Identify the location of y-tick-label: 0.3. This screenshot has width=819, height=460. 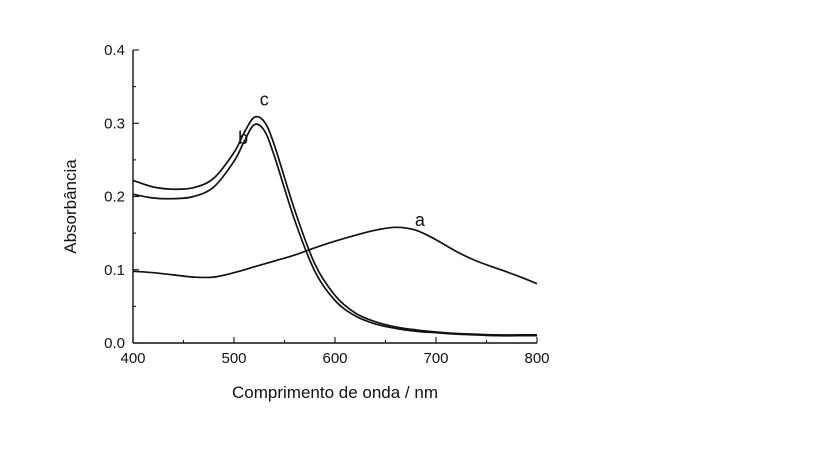
(114, 123).